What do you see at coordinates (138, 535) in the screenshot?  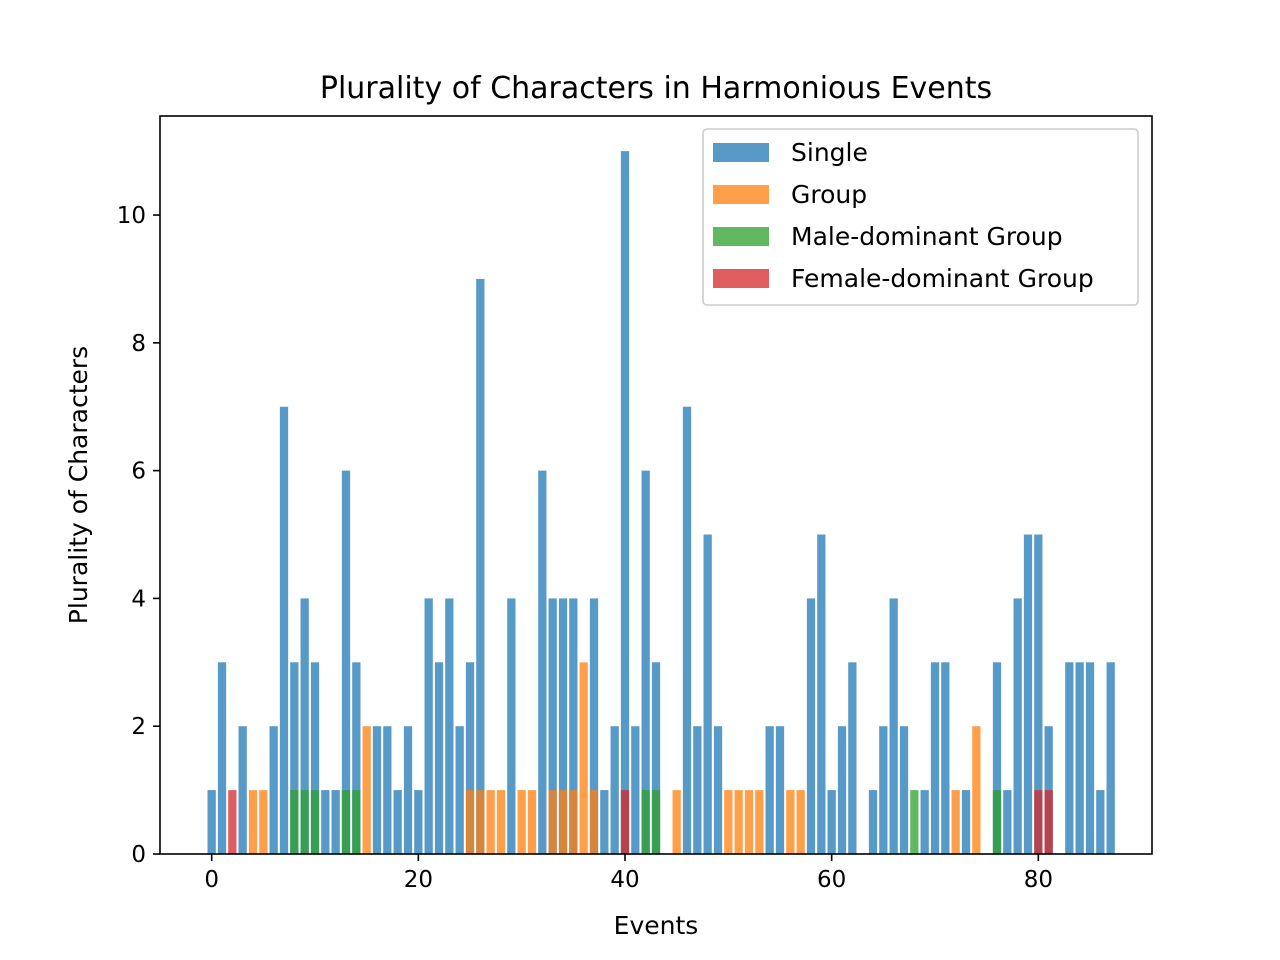 I see `y-axis-ticks: 0 2 4 6 8 10` at bounding box center [138, 535].